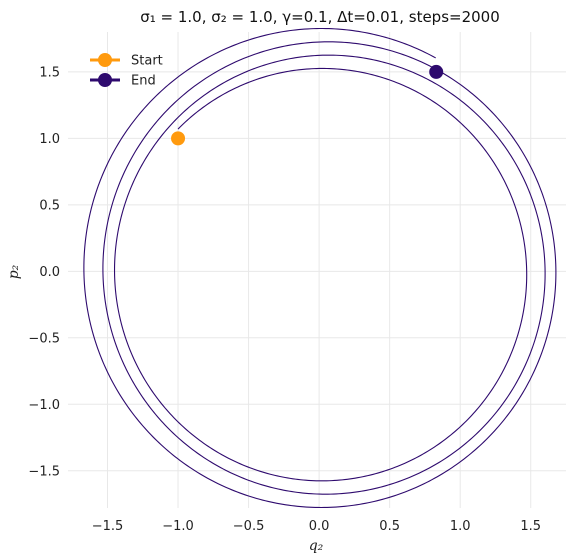 This screenshot has width=573, height=560. What do you see at coordinates (147, 61) in the screenshot?
I see `legend-start-label: Start` at bounding box center [147, 61].